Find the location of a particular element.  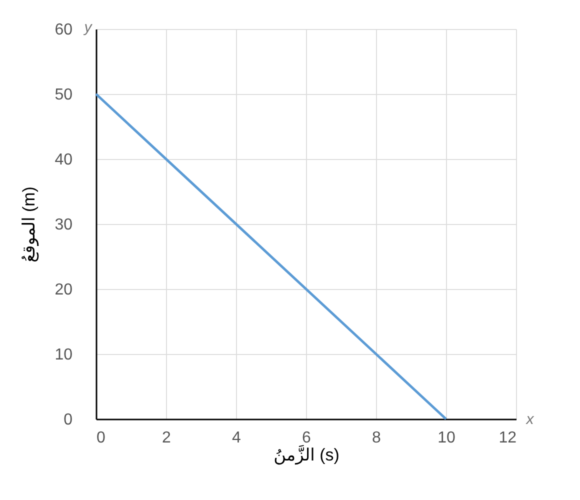

x-tick-label: 0 is located at coordinates (101, 438).